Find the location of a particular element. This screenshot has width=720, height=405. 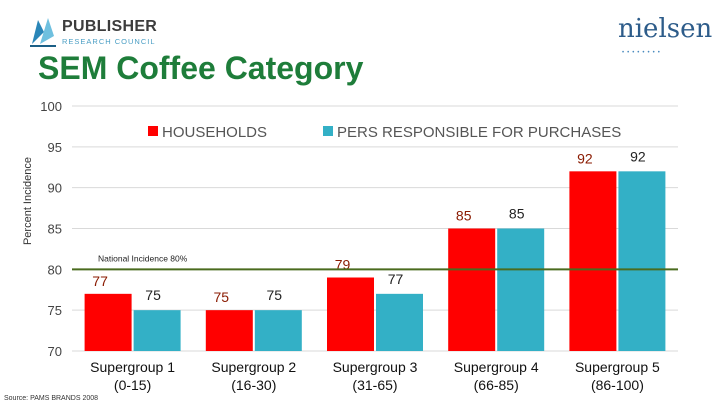

x-tick-label: Supergroup 2 is located at coordinates (253, 367).